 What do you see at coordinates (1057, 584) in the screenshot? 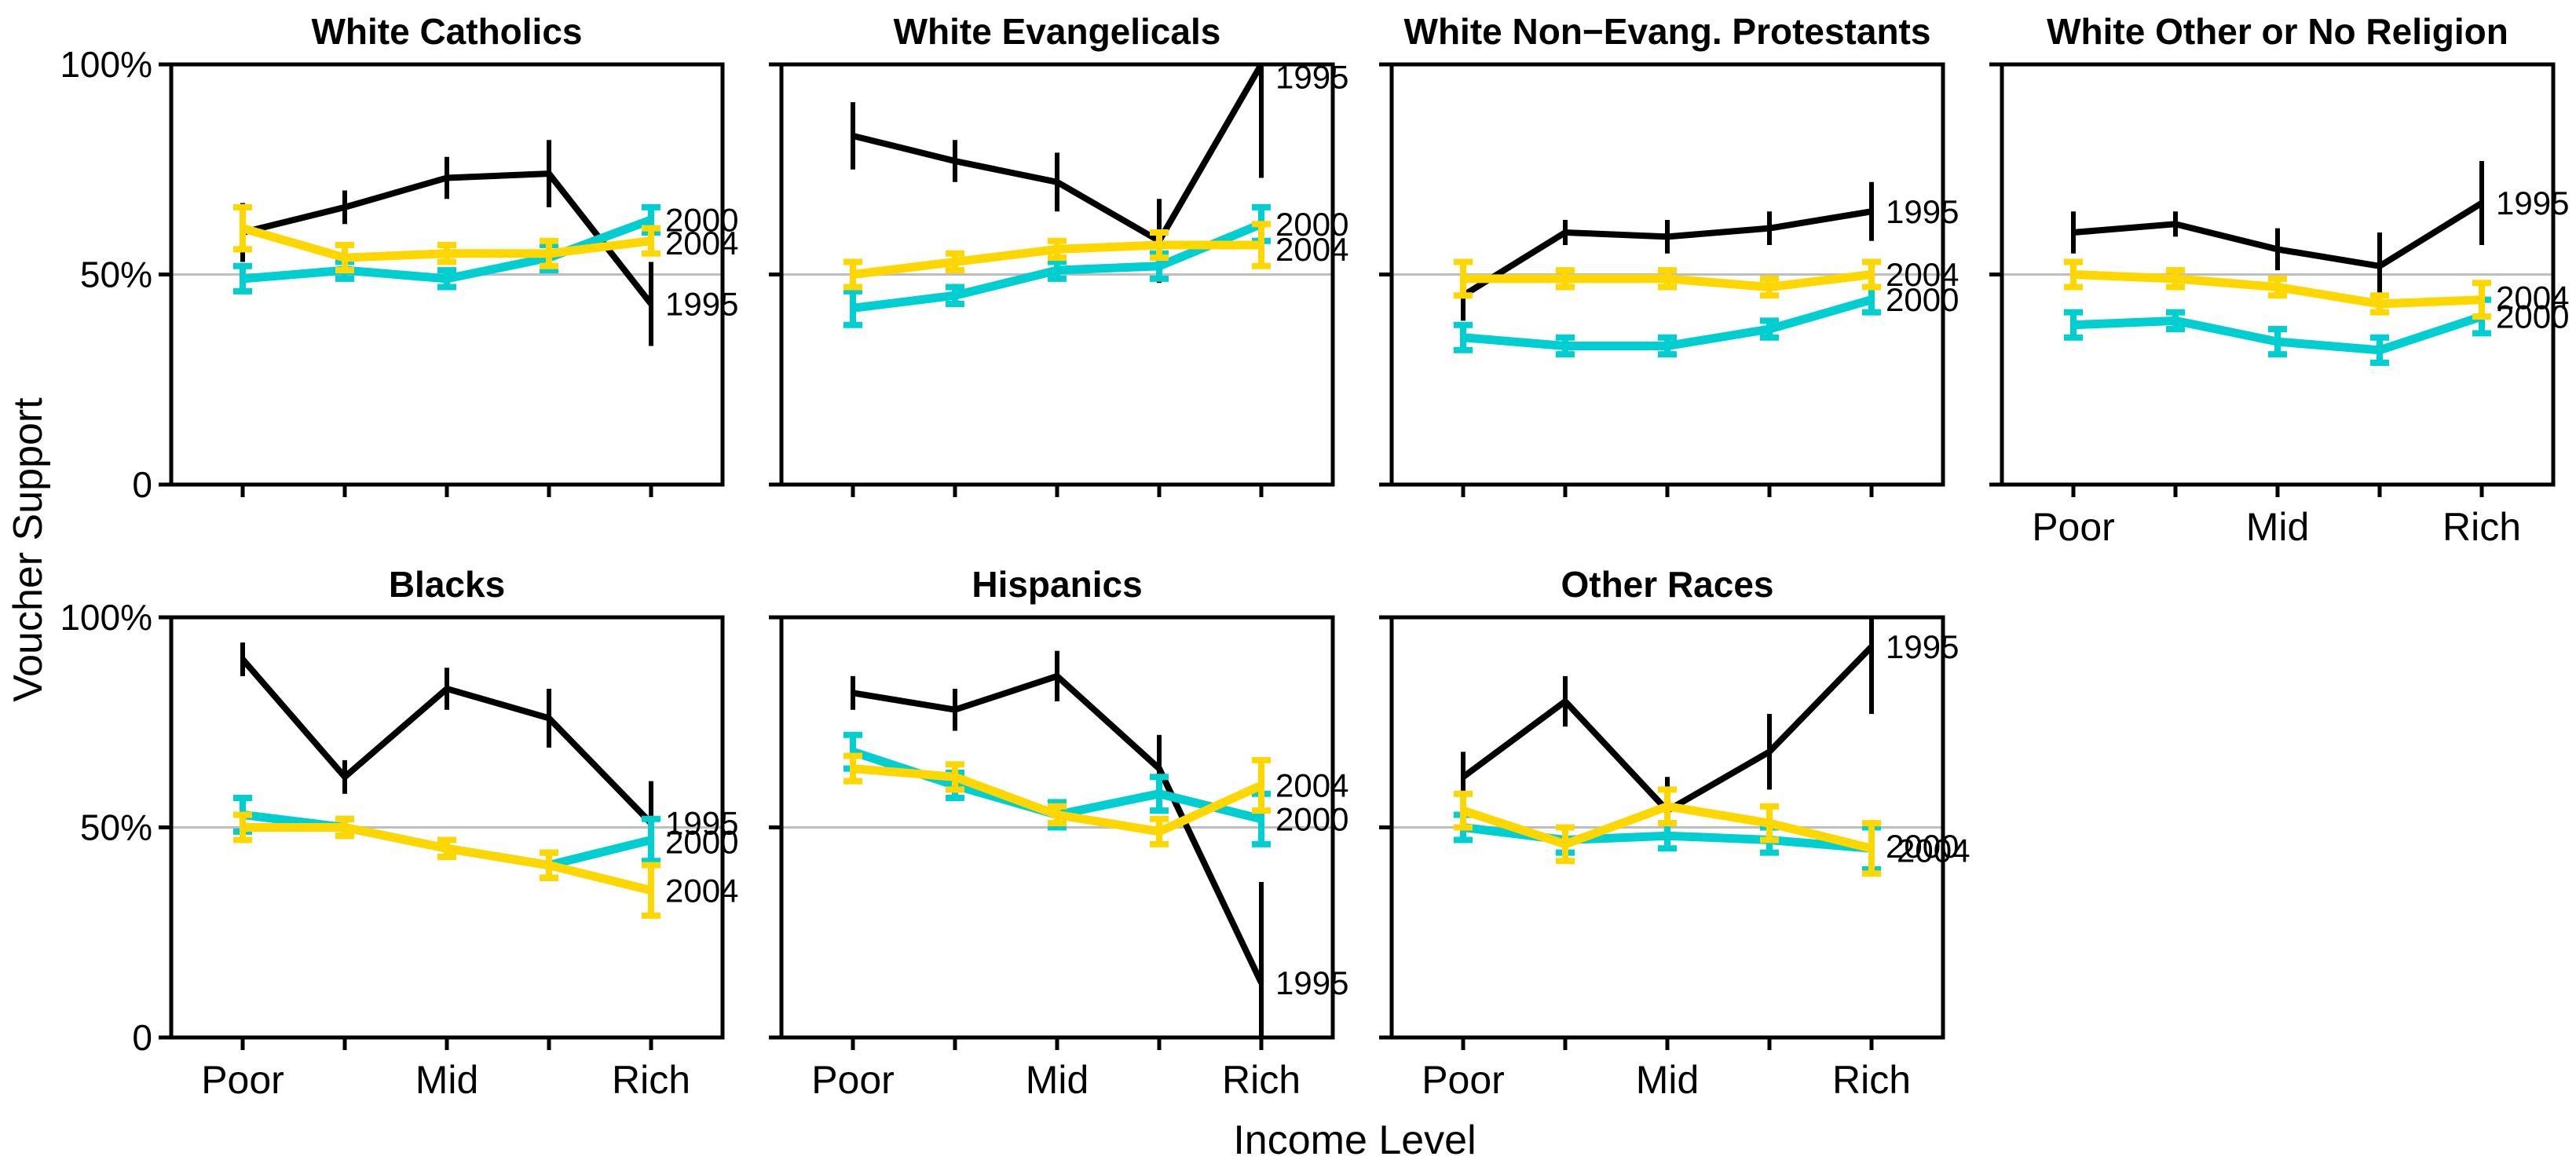
I see `panel-title: Hispanics` at bounding box center [1057, 584].